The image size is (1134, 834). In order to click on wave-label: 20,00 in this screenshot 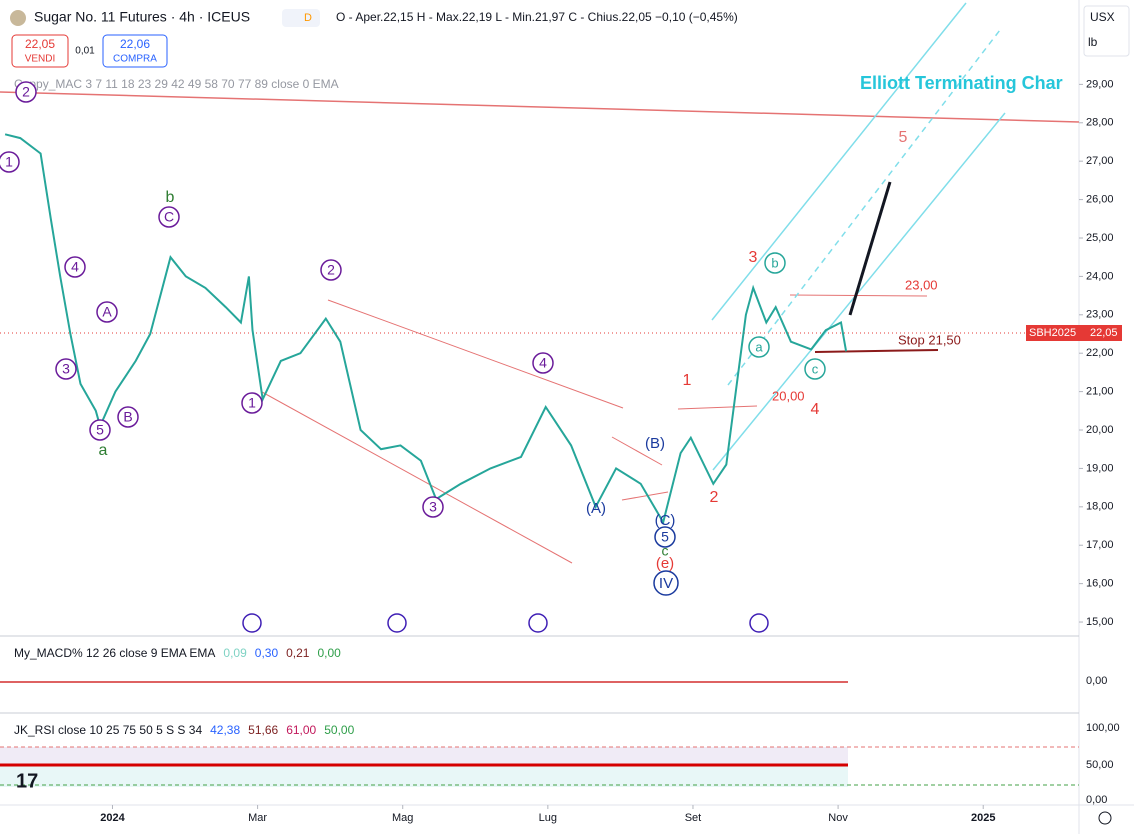, I will do `click(788, 395)`.